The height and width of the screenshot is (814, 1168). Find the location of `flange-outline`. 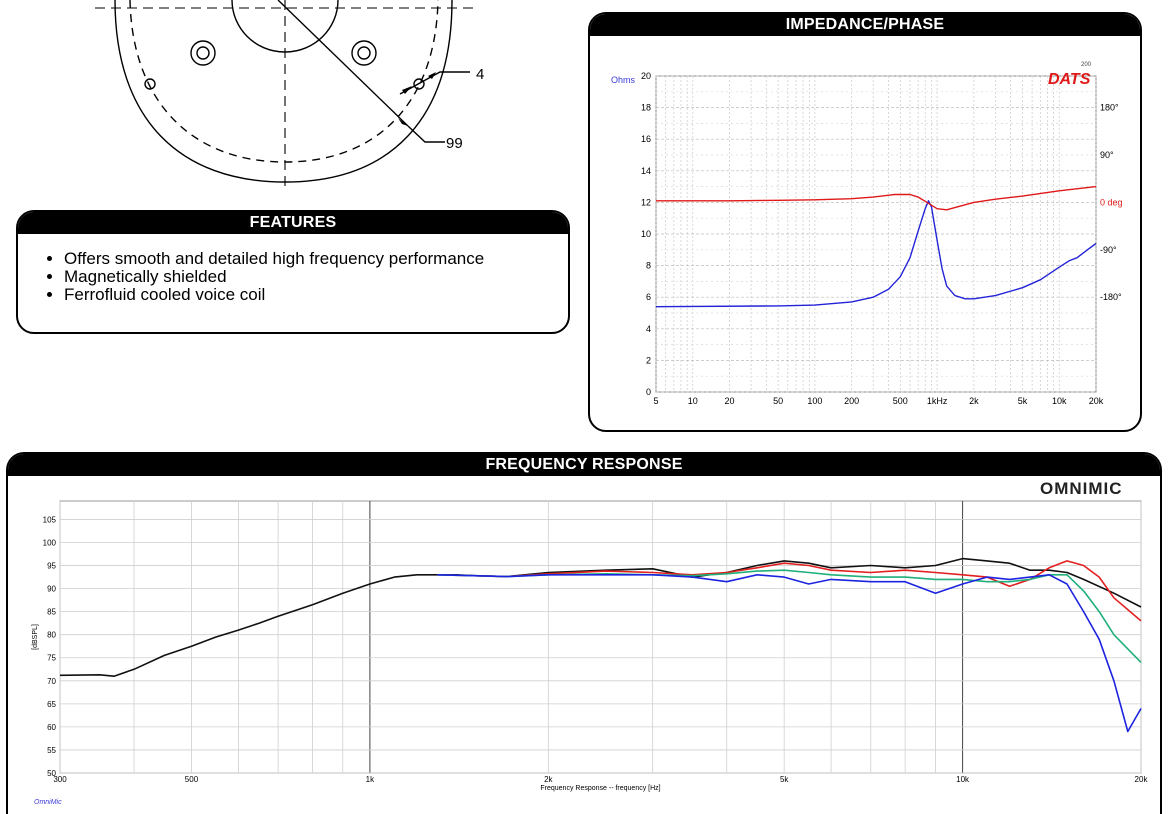

flange-outline is located at coordinates (283, 91).